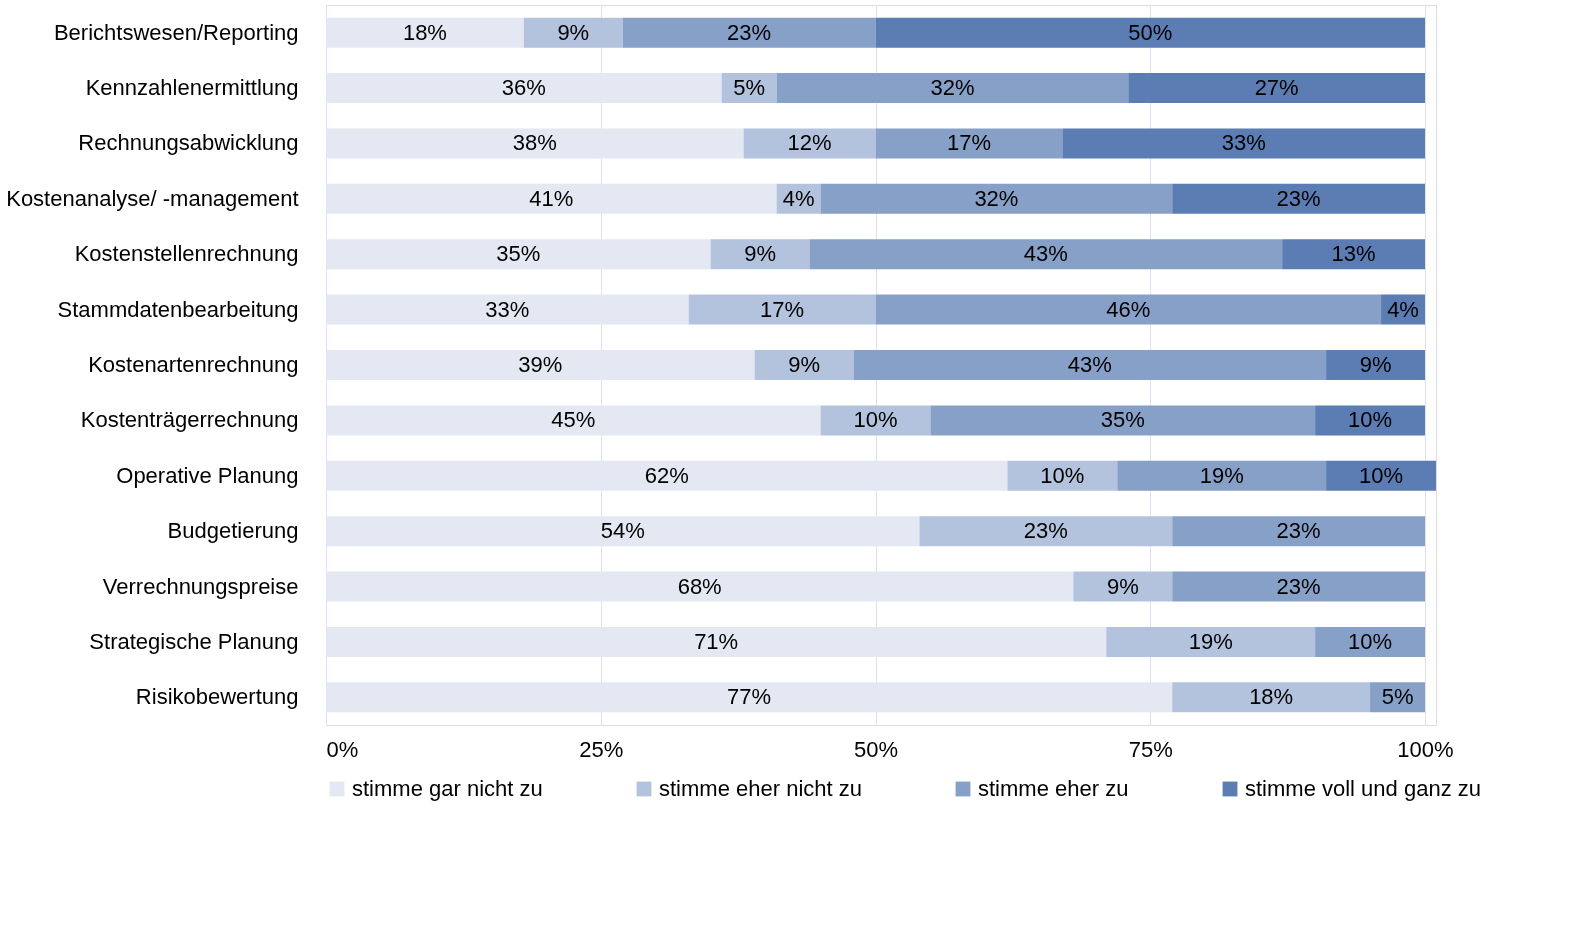 Image resolution: width=1588 pixels, height=928 pixels. I want to click on data-label: 5%, so click(749, 88).